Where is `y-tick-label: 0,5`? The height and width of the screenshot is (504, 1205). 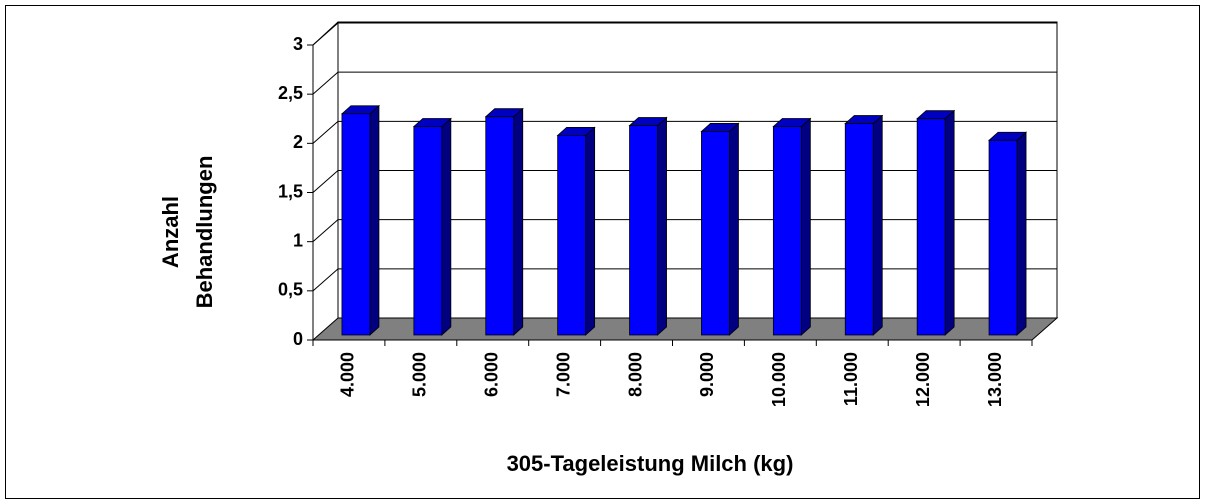 y-tick-label: 0,5 is located at coordinates (290, 290).